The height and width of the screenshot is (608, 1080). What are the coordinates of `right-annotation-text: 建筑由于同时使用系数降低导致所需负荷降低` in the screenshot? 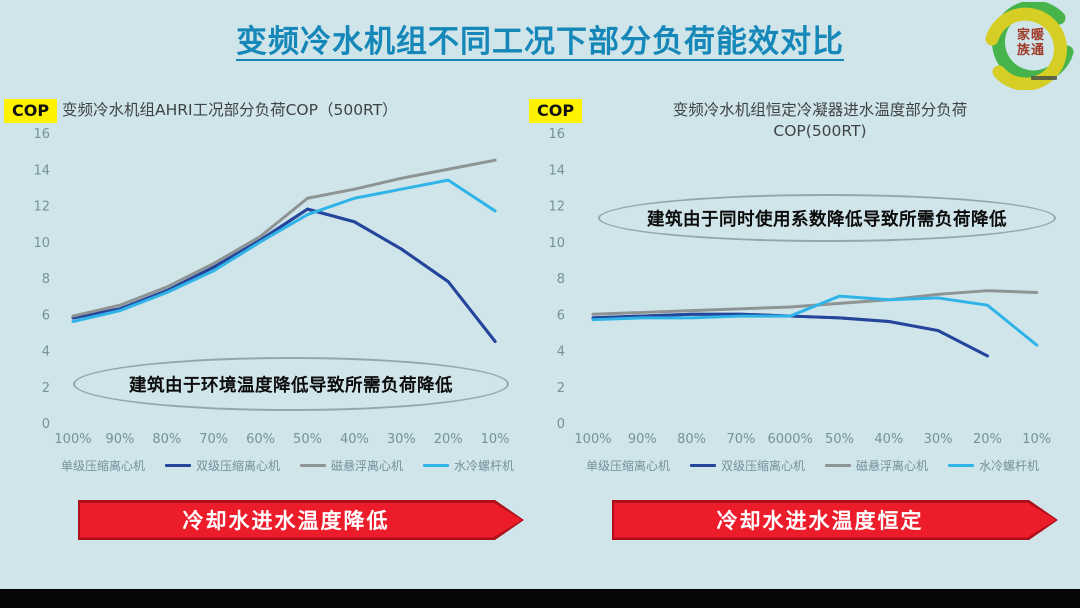 It's located at (827, 219).